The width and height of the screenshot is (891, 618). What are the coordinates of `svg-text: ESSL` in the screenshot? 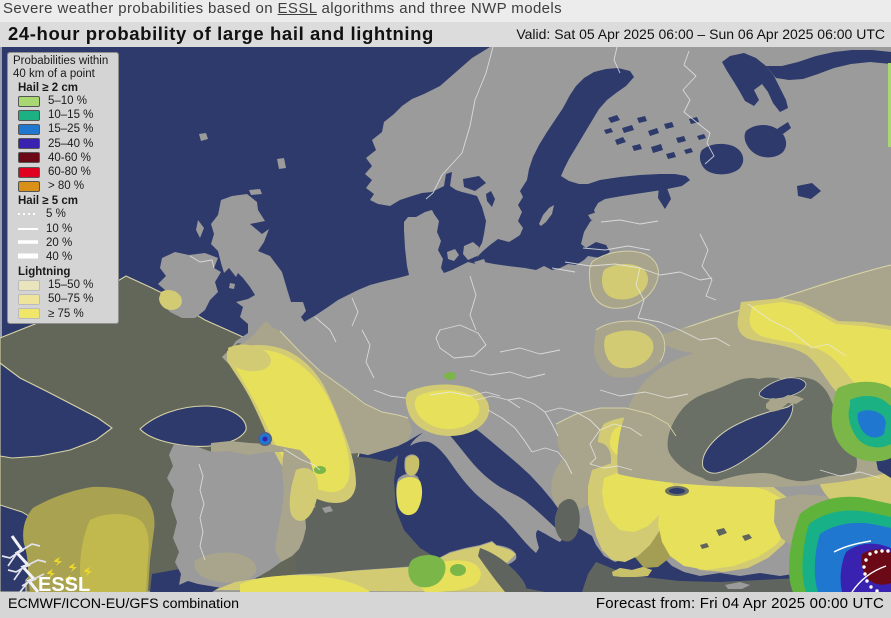 It's located at (64, 583).